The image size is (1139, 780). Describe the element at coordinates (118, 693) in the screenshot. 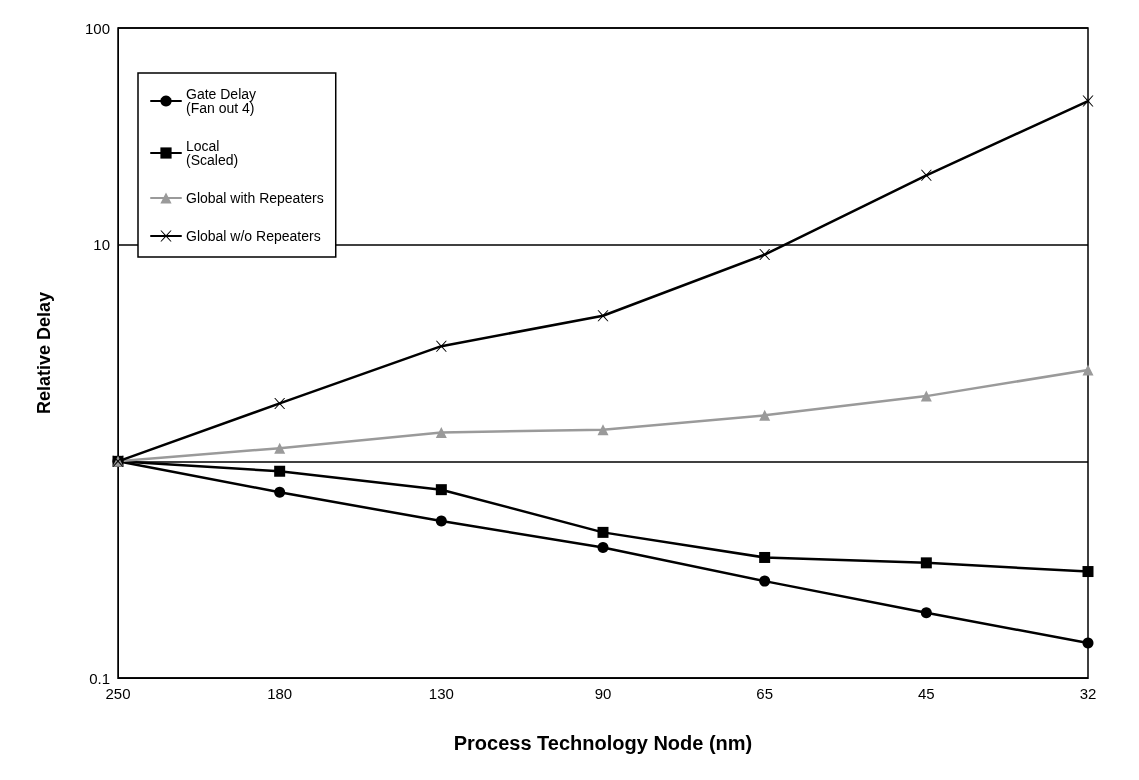

I see `x-tick-label: 250` at that location.